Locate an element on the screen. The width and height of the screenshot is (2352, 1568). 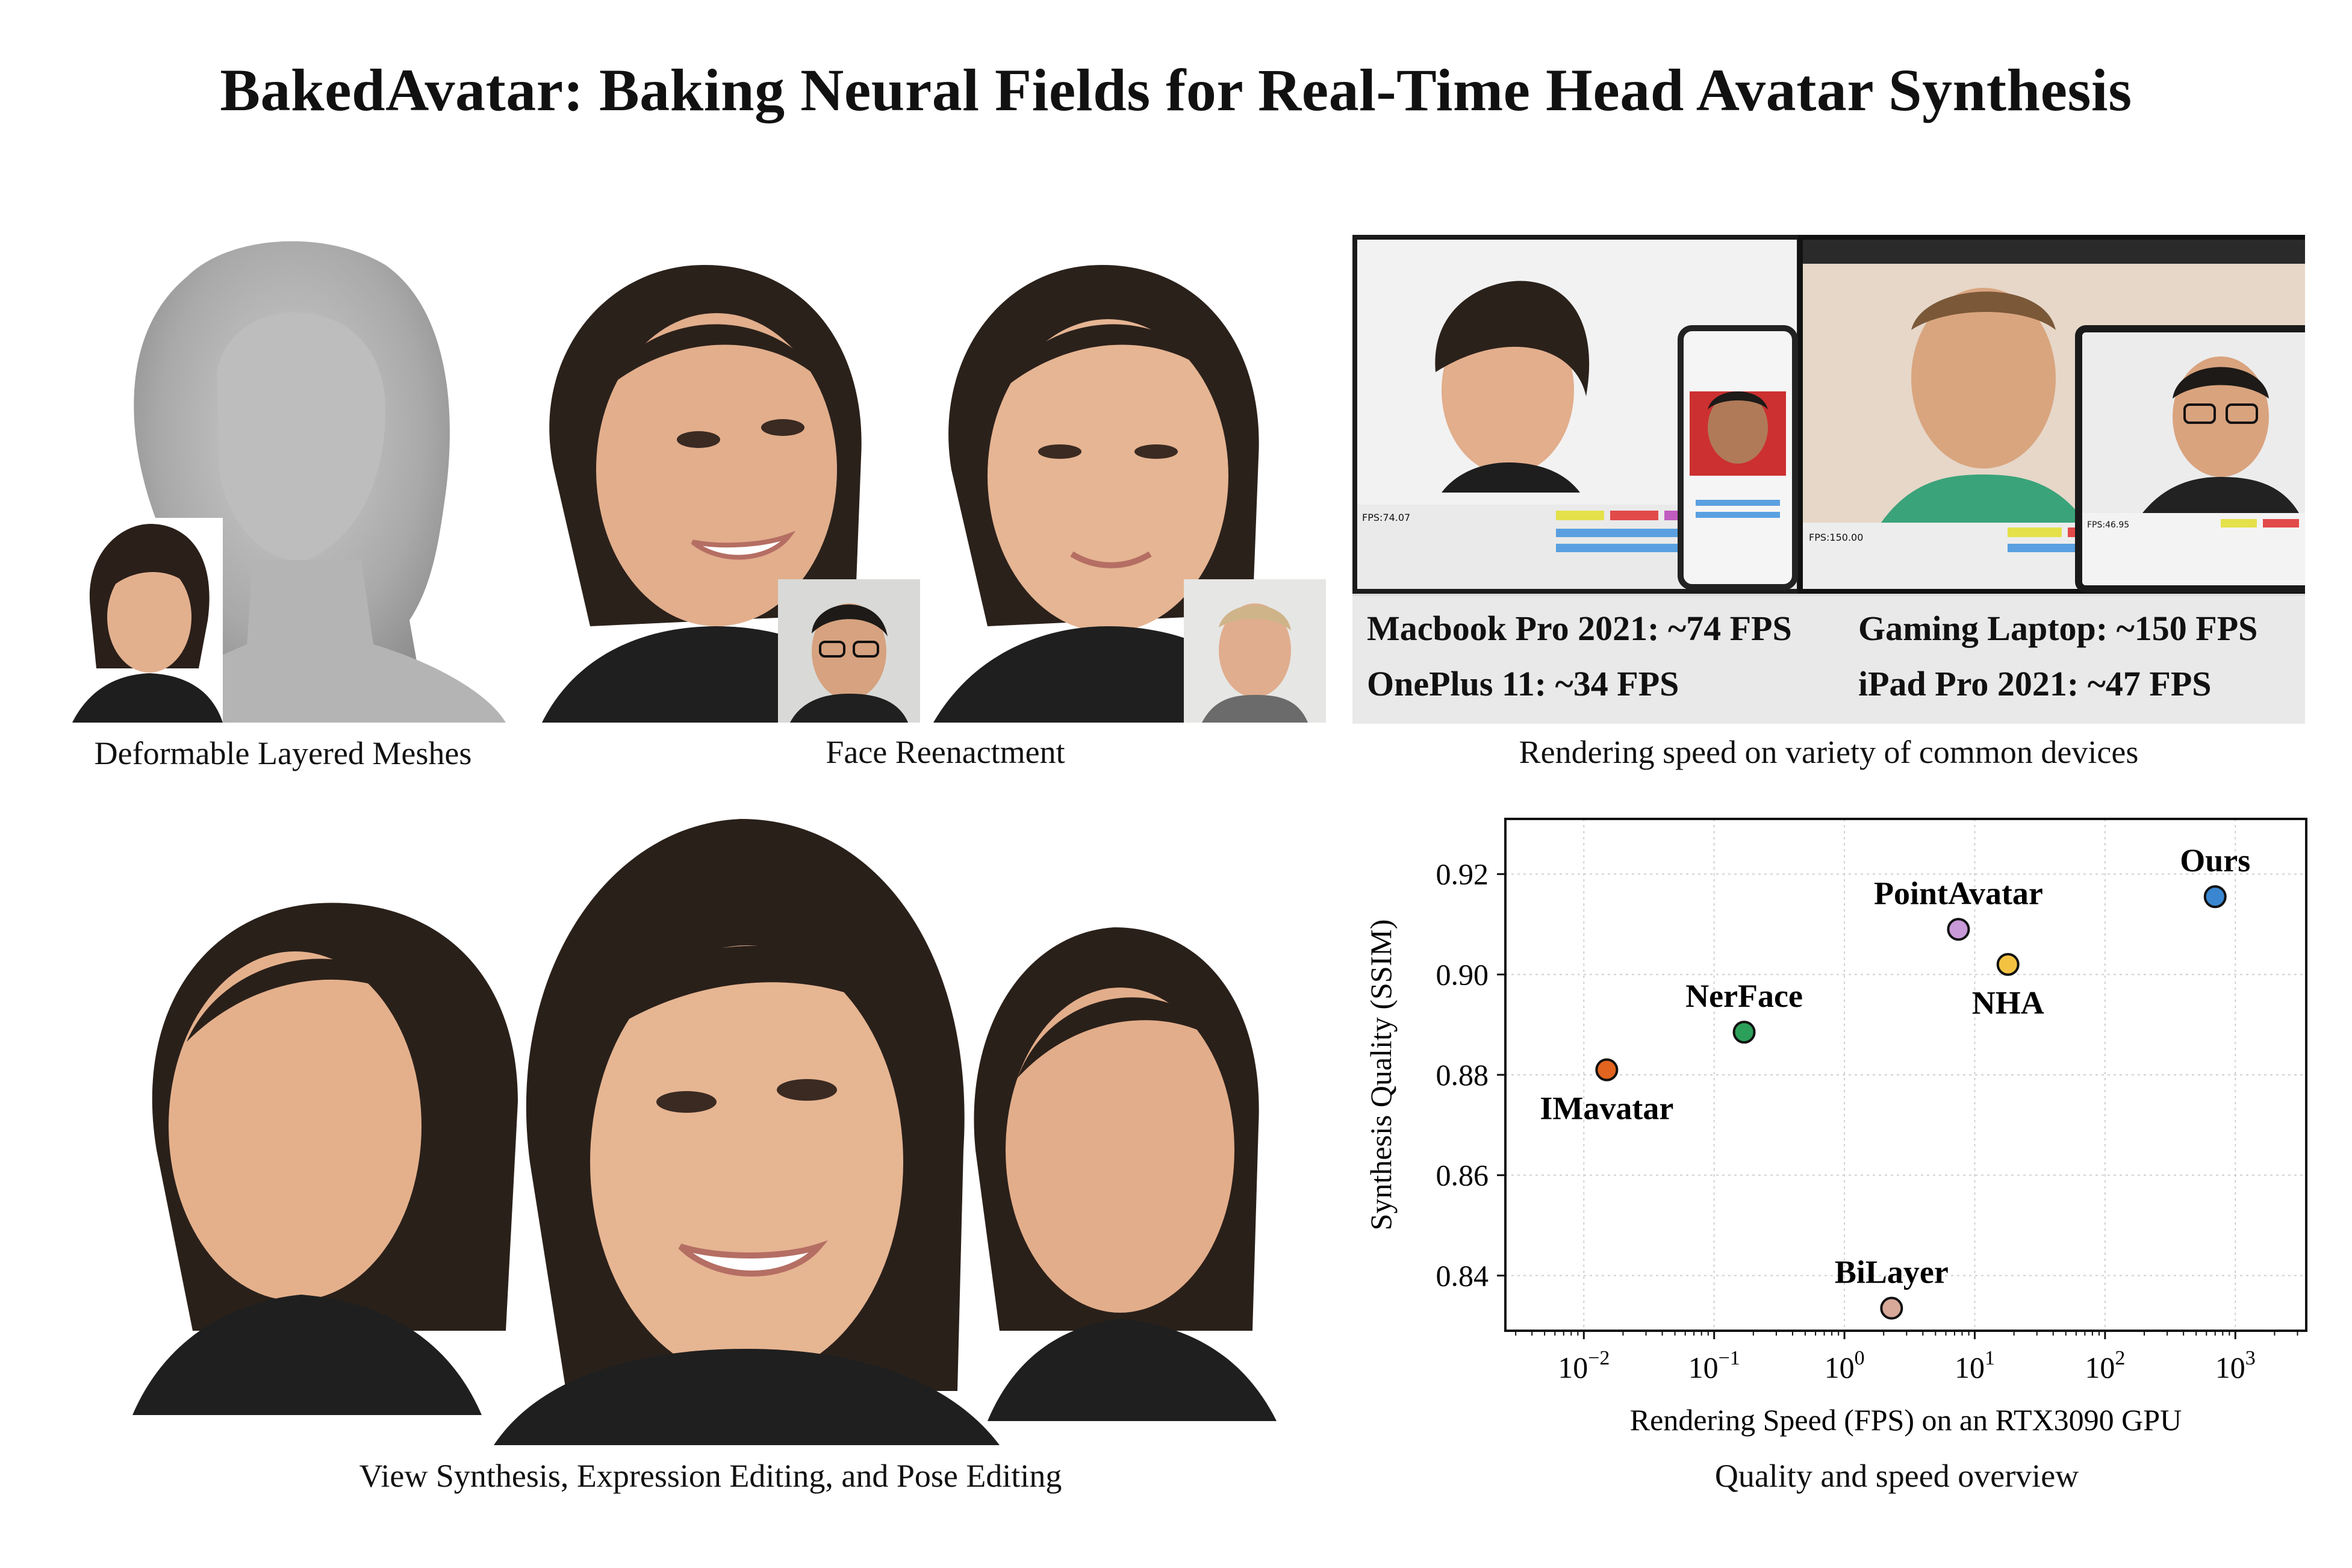
x-tick-label: 10¹ is located at coordinates (1975, 1366).